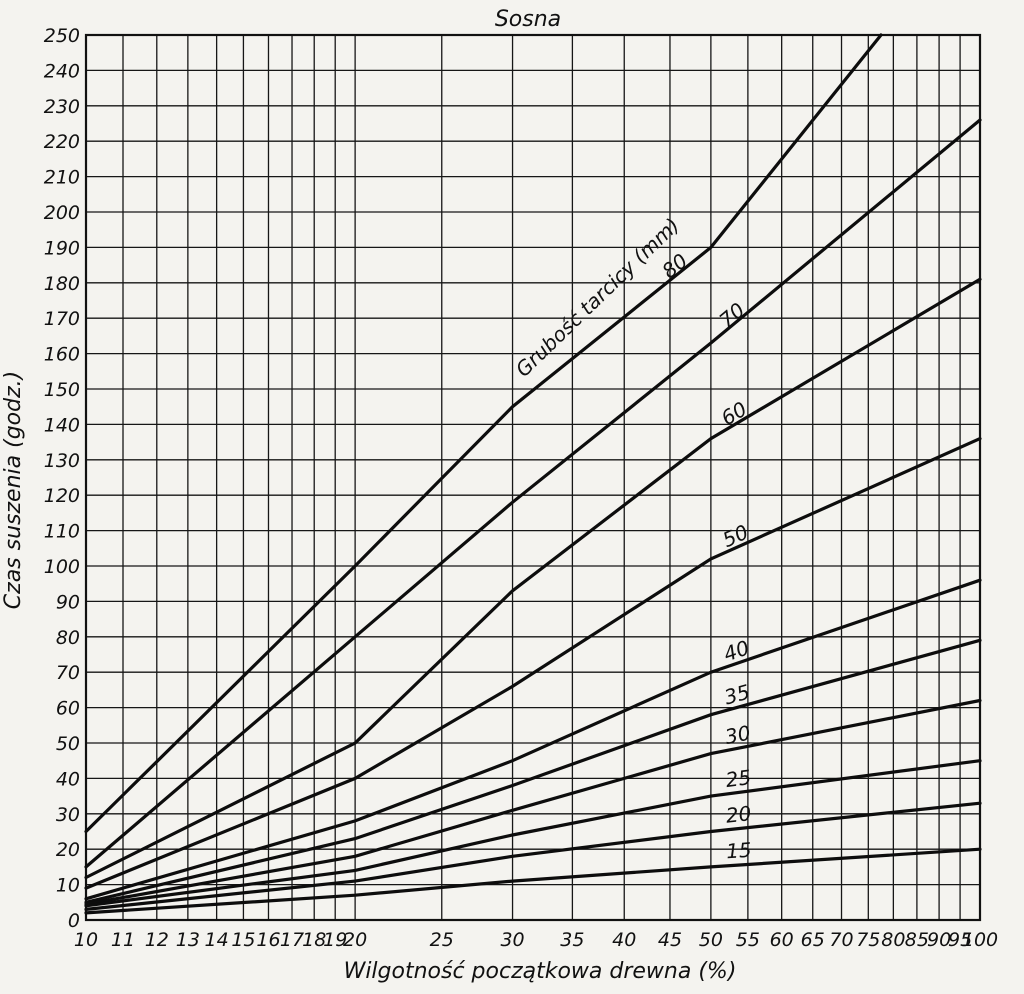 The width and height of the screenshot is (1024, 994). I want to click on series-title-label: Grubość tarcicy (mm), so click(597, 297).